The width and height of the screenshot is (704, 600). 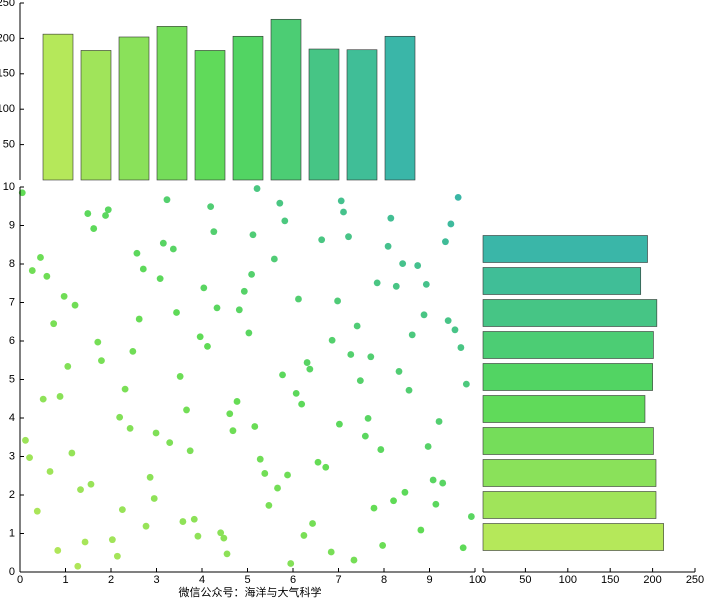 What do you see at coordinates (429, 580) in the screenshot?
I see `x-tick-label: 9` at bounding box center [429, 580].